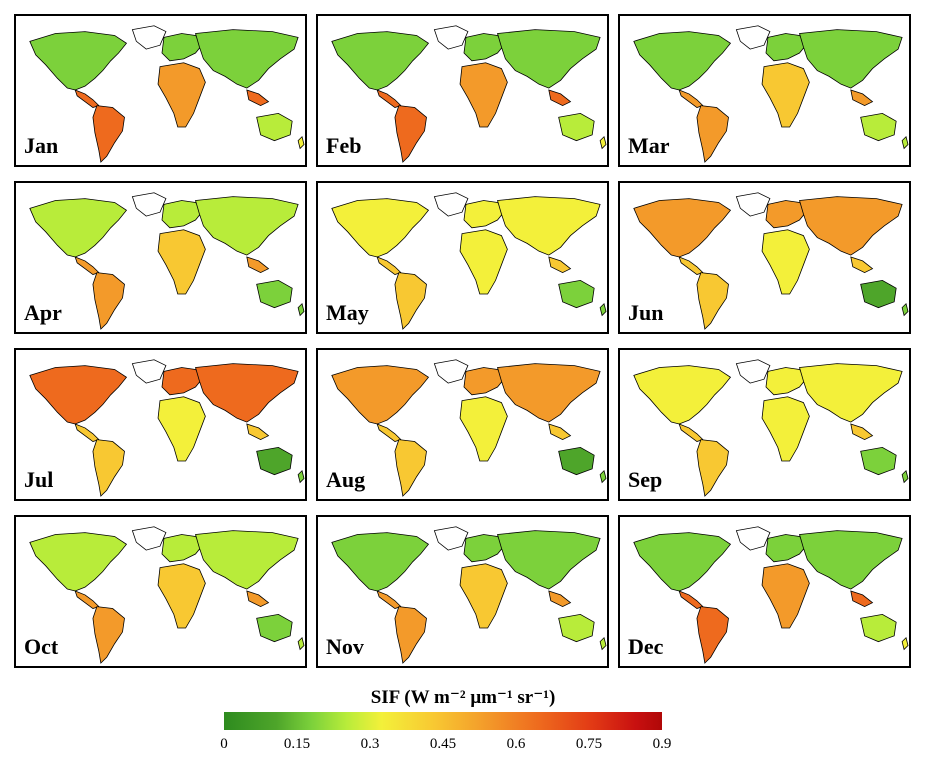  I want to click on month-label: Jul, so click(39, 479).